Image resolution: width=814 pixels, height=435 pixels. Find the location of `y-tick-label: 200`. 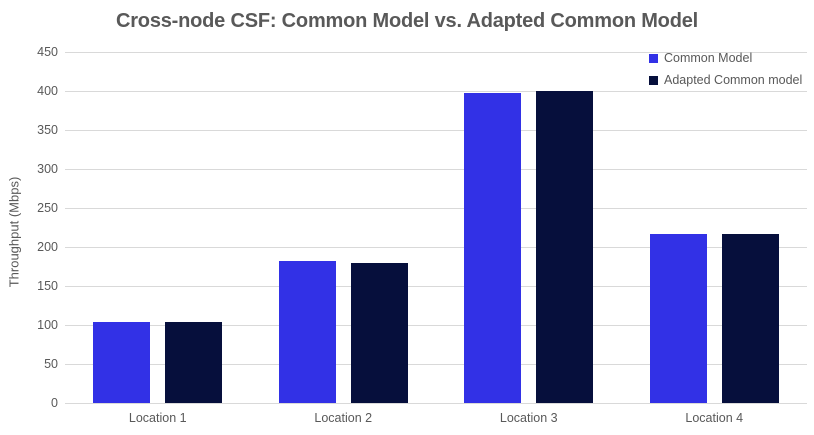

y-tick-label: 200 is located at coordinates (47, 246).